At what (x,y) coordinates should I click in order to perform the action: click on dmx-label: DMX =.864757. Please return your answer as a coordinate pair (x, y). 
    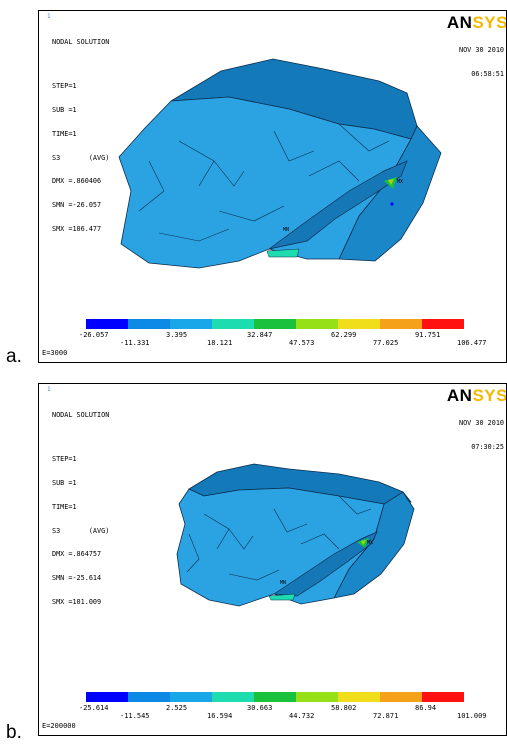
    Looking at the image, I should click on (77, 554).